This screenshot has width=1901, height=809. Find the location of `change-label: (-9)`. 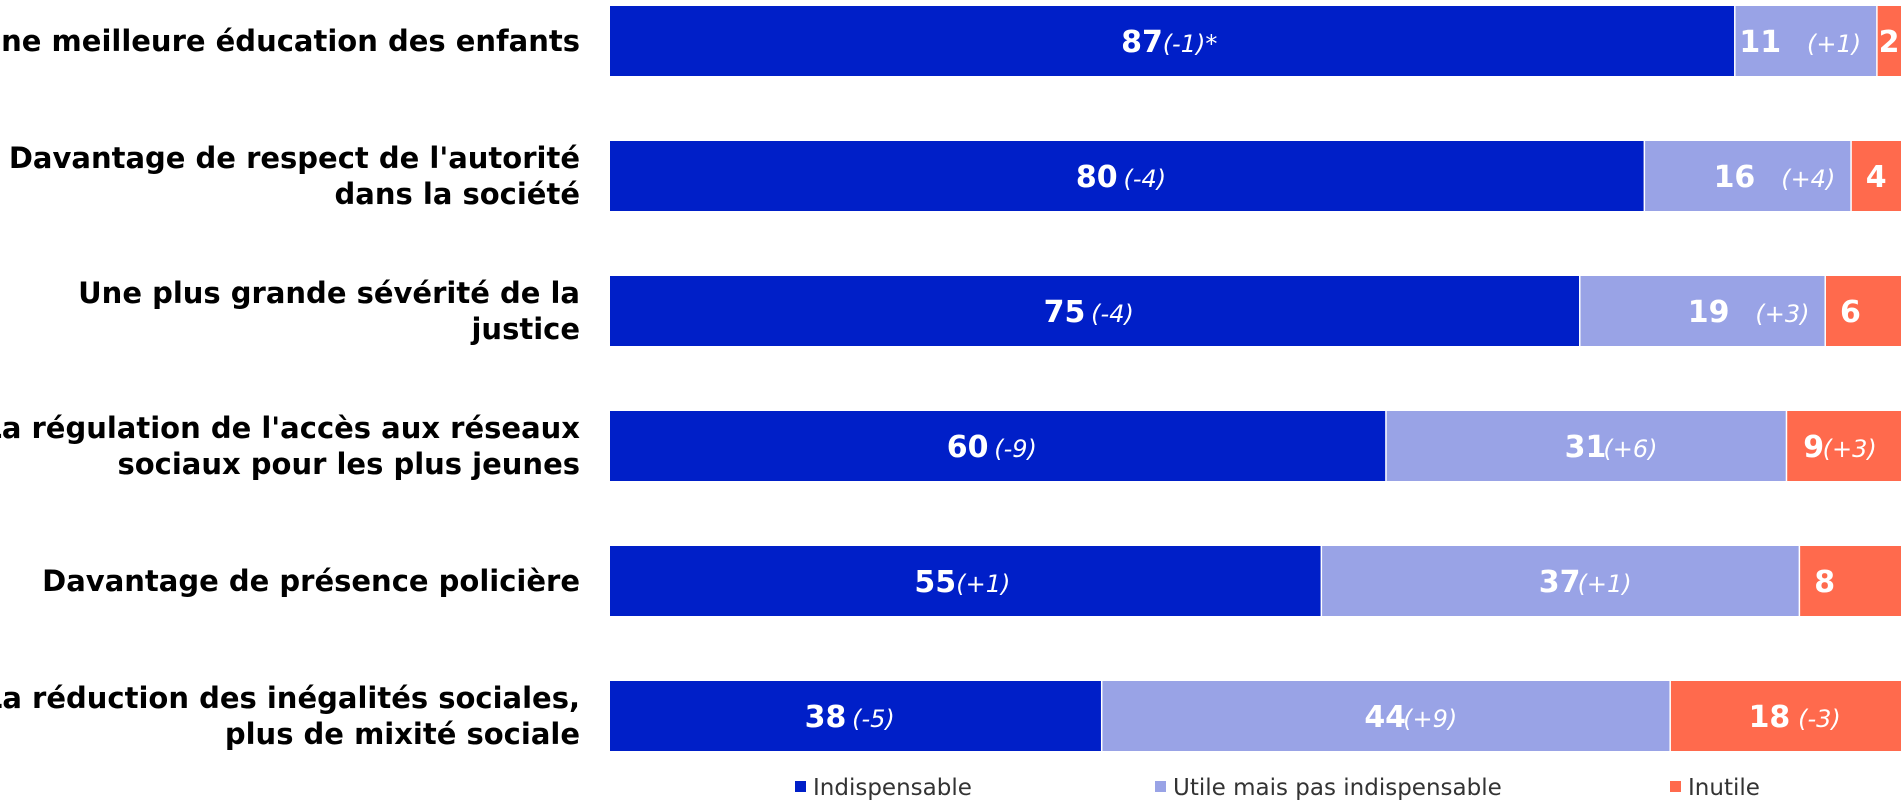

change-label: (-9) is located at coordinates (1015, 449).